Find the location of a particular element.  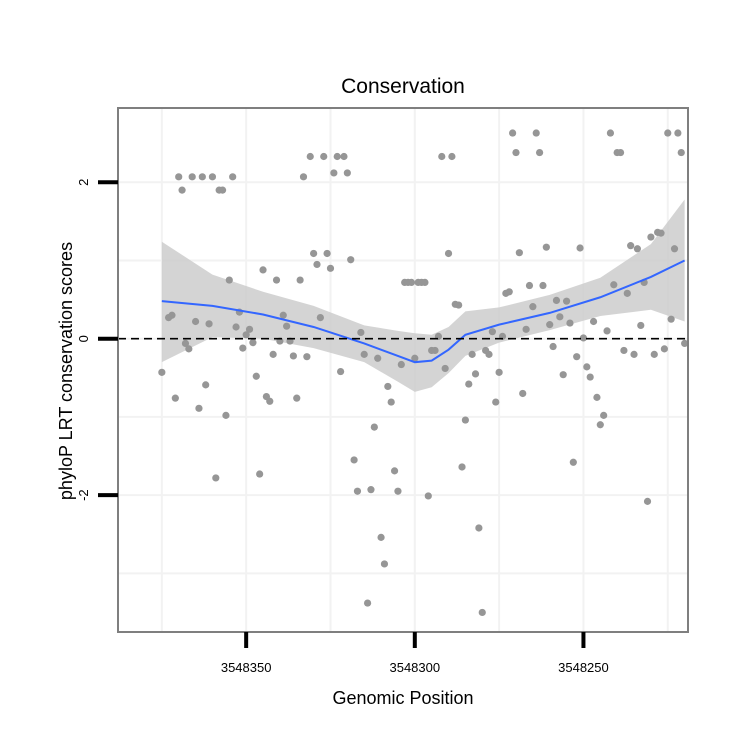

x-tick-label: 3548250 is located at coordinates (583, 667).